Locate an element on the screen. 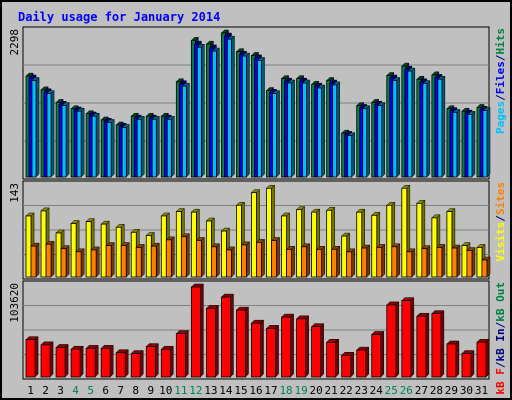  x-tick-label: 15 is located at coordinates (240, 390).